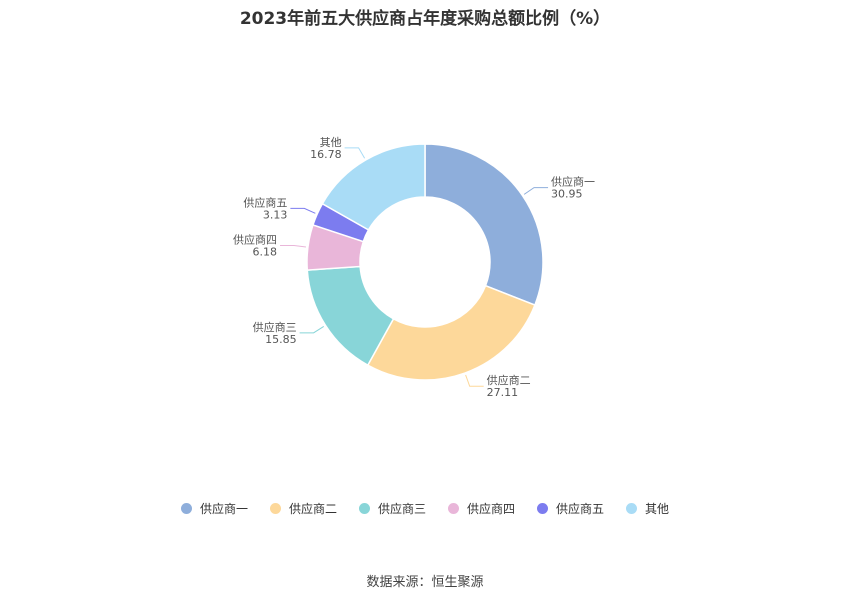 The image size is (850, 600). I want to click on legend-item-supplier-5: 供应商五, so click(570, 508).